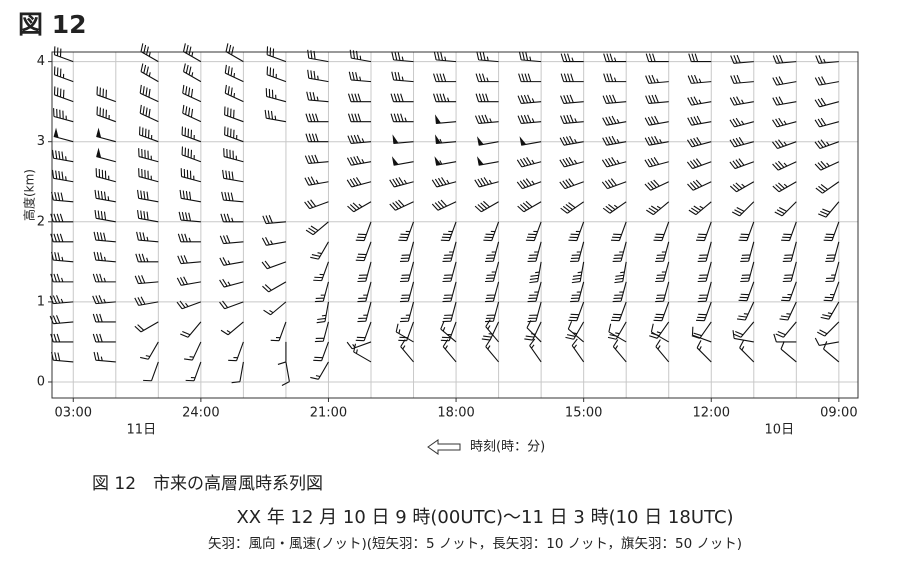 The image size is (911, 576). I want to click on x-axis-label: 時刻(時：分), so click(507, 447).